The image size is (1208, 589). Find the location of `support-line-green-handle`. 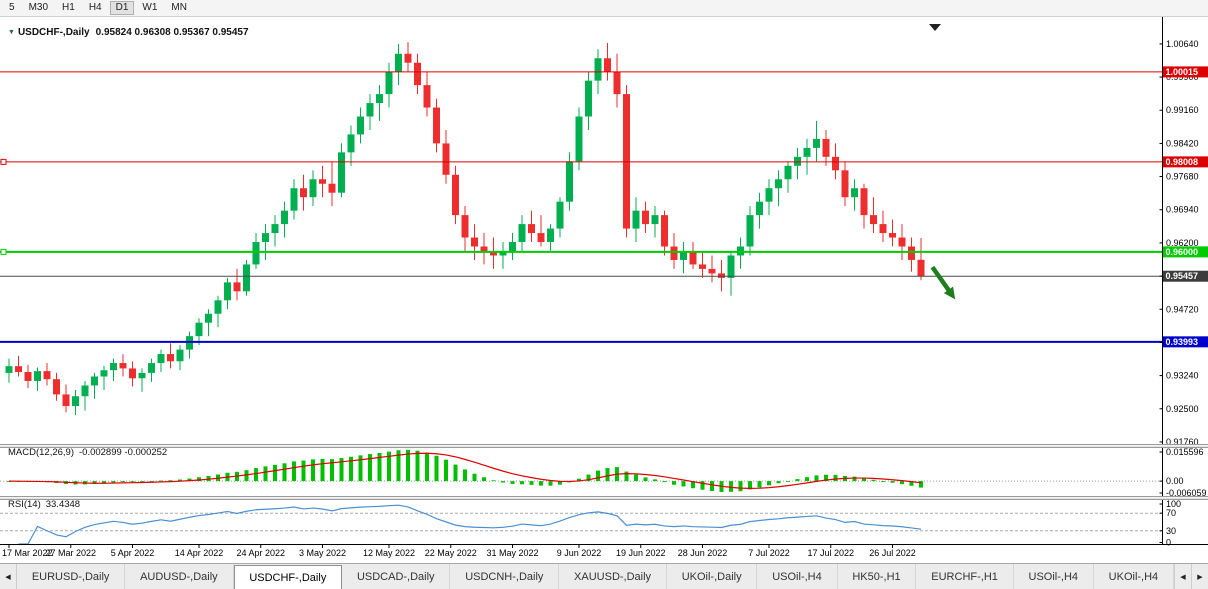

support-line-green-handle is located at coordinates (3, 251).